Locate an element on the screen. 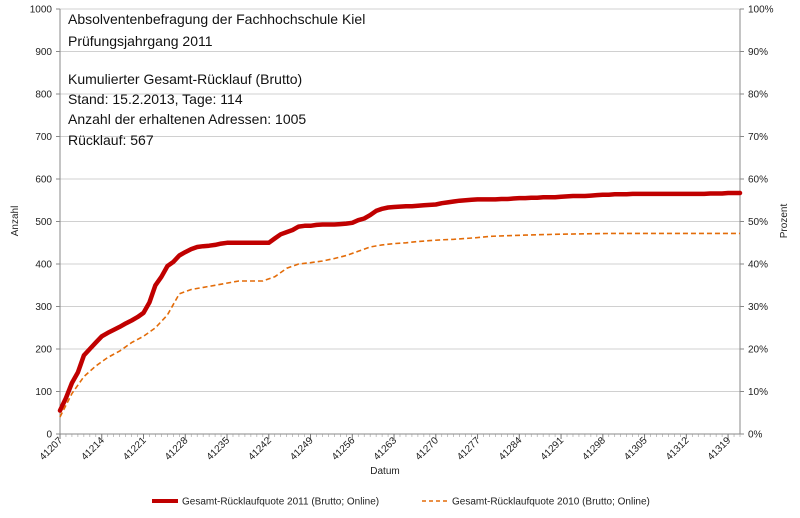 The width and height of the screenshot is (800, 518). annotation-line-2: Prüfungsjahrgang 2011 is located at coordinates (140, 41).